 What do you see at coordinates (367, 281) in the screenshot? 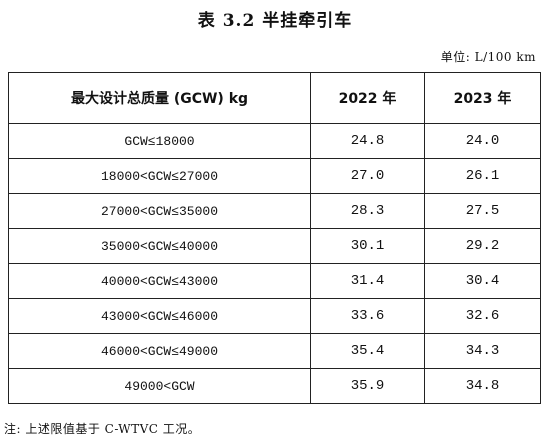
I see `cell-2022: 31.4` at bounding box center [367, 281].